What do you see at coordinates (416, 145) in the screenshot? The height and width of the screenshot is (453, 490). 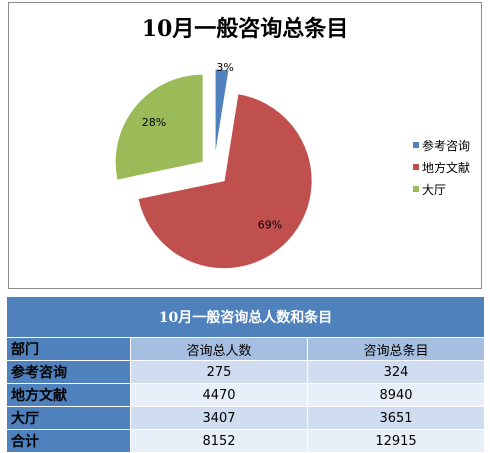 I see `legend-swatch-reference` at bounding box center [416, 145].